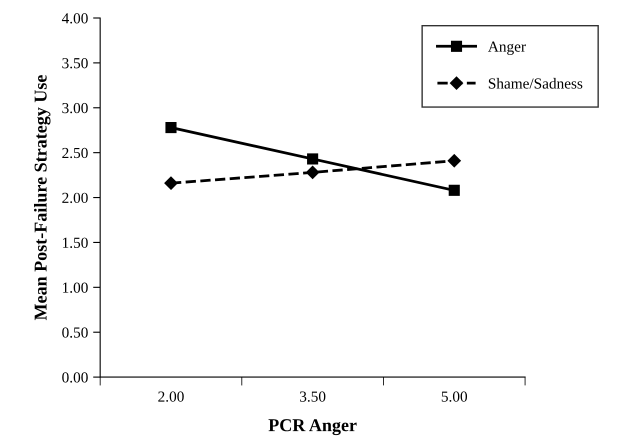  Describe the element at coordinates (535, 83) in the screenshot. I see `legend-label: Shame/Sadness` at that location.